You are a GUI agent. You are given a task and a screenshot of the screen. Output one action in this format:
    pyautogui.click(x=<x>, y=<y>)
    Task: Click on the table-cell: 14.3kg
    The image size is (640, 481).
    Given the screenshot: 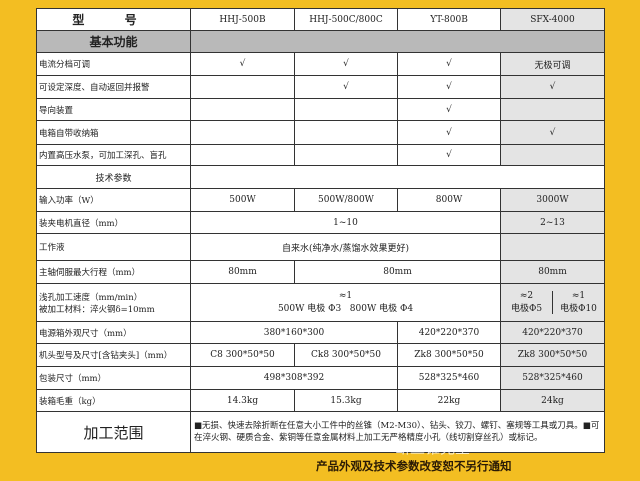 What is the action you would take?
    pyautogui.click(x=242, y=400)
    